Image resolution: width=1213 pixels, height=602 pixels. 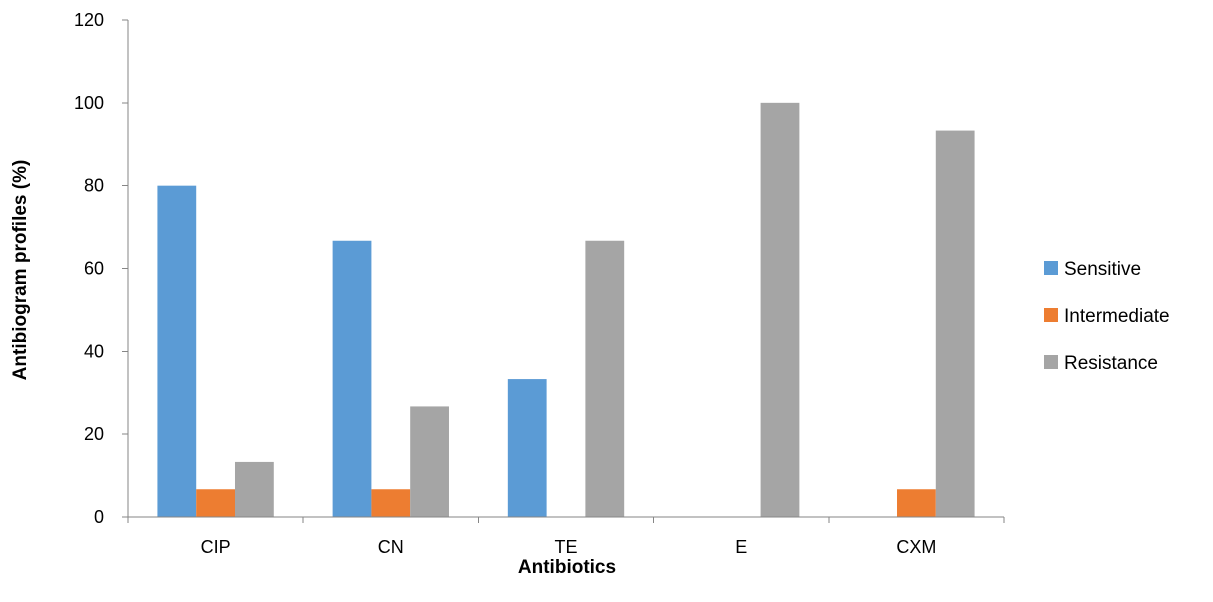 I want to click on legend-label-sensitive: Sensitive, so click(x=1102, y=269).